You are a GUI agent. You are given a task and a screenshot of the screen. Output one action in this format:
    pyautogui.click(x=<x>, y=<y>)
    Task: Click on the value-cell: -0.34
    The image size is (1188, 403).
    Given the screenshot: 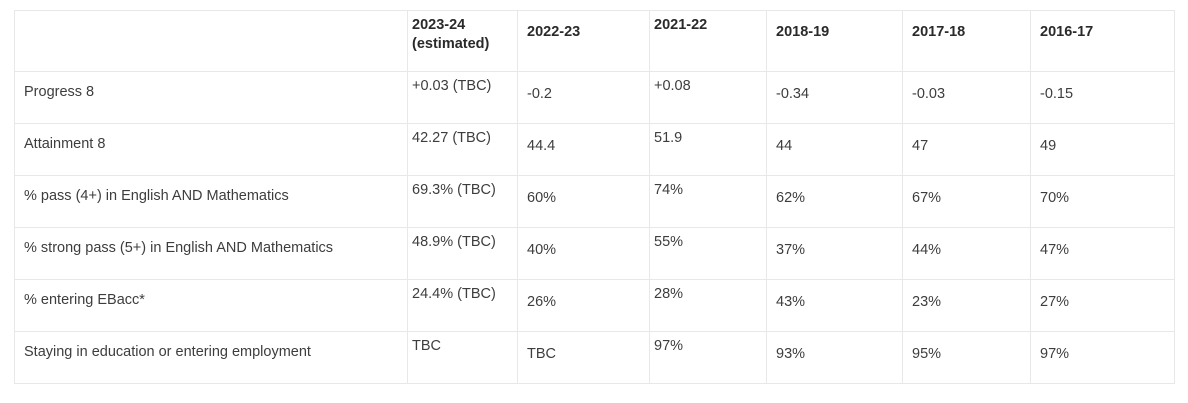 What is the action you would take?
    pyautogui.click(x=834, y=97)
    